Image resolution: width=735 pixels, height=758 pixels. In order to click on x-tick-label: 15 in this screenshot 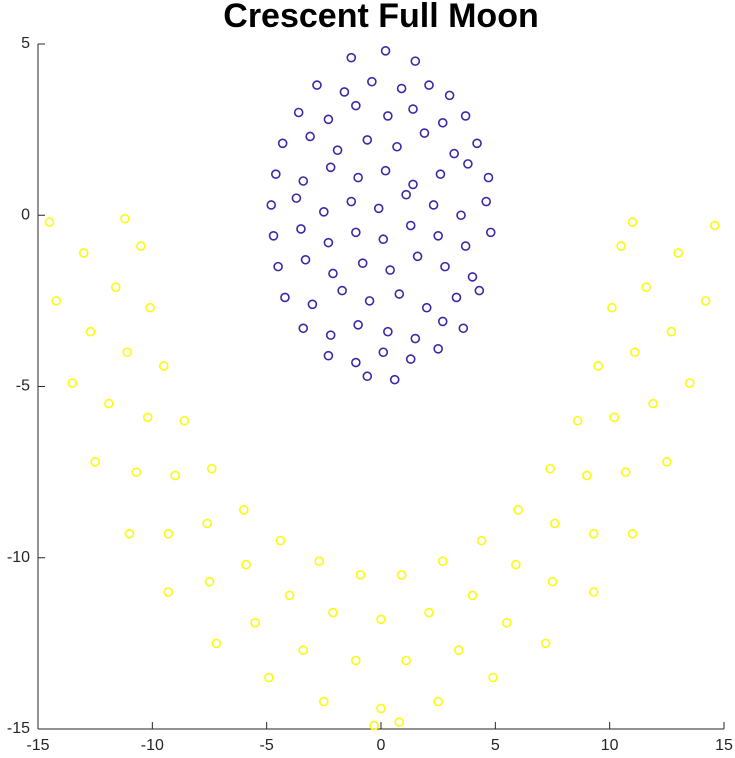, I will do `click(724, 745)`.